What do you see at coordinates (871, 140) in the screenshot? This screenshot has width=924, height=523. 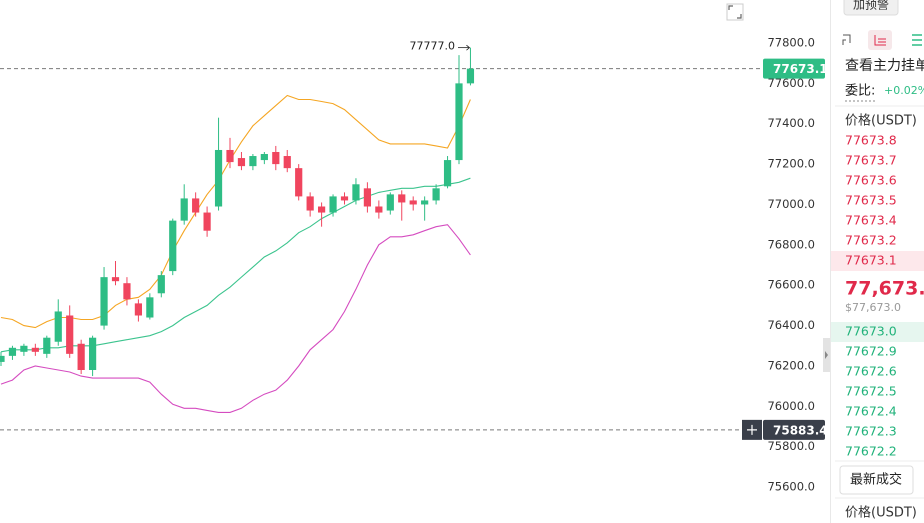 I see `ask-price: 77673.8` at bounding box center [871, 140].